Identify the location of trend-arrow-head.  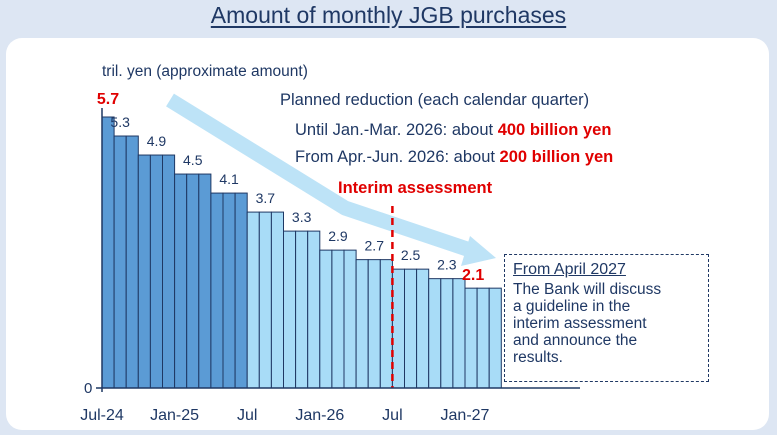
(478, 251).